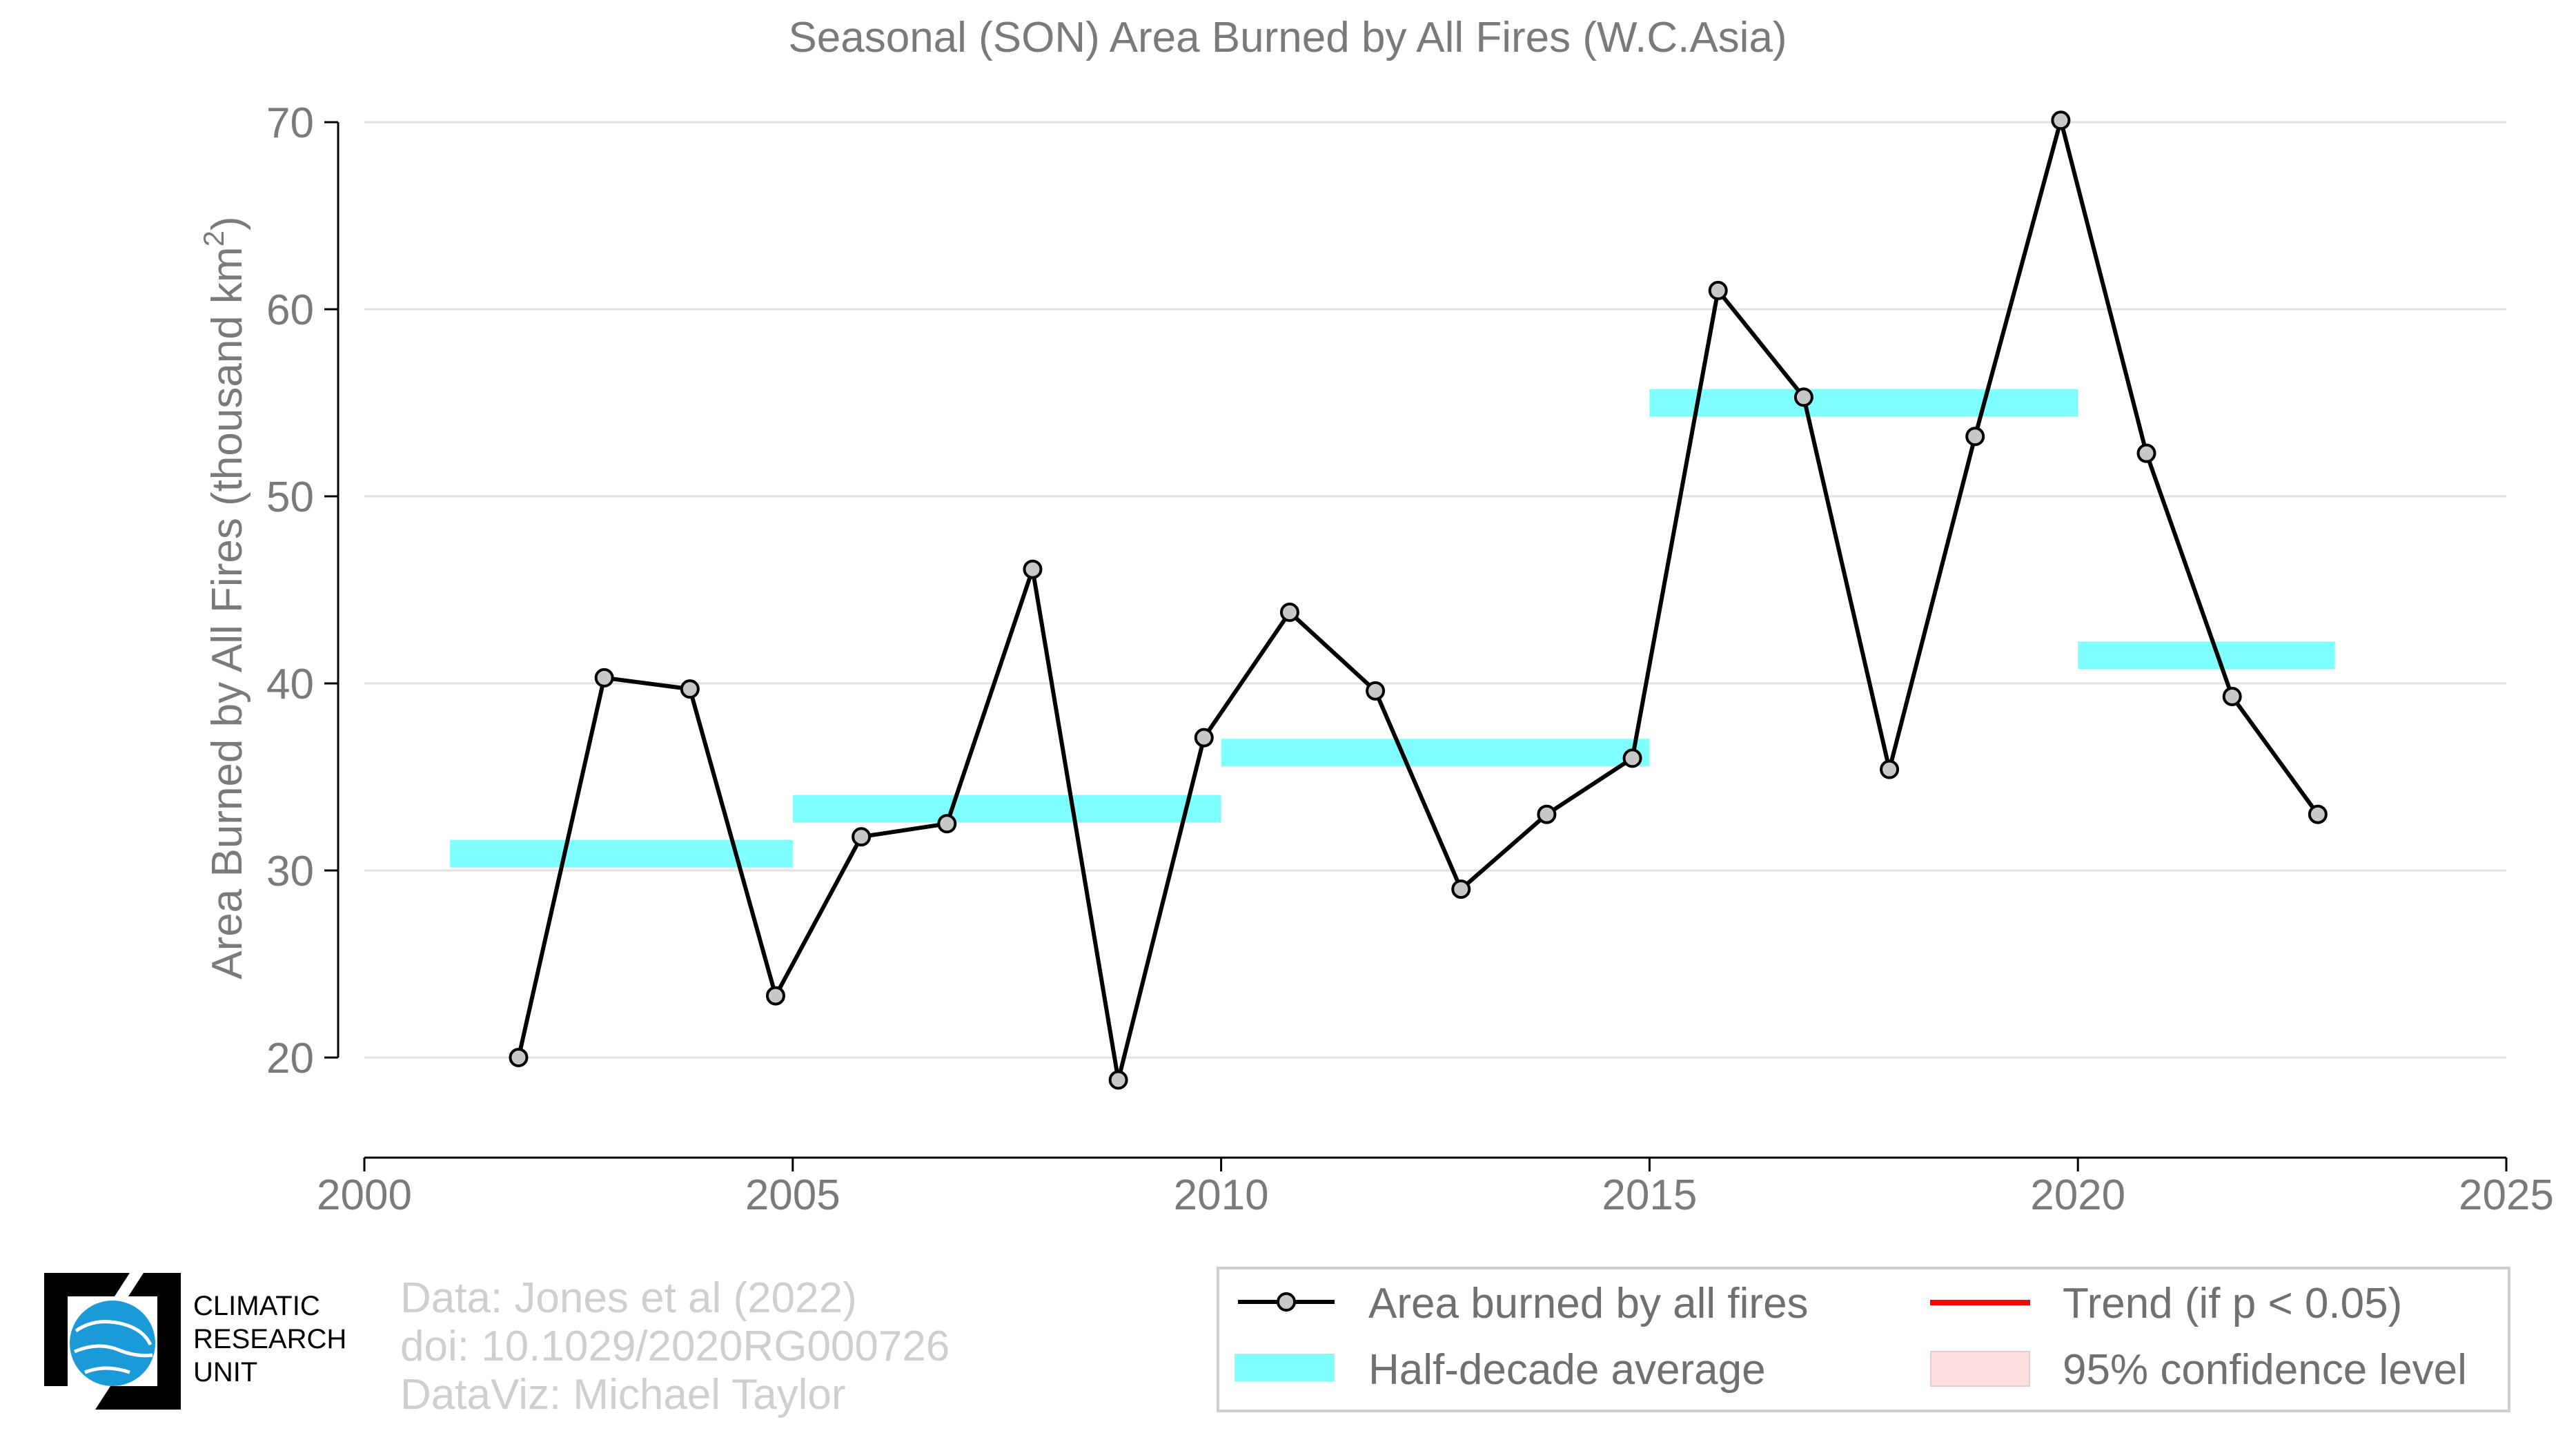 The width and height of the screenshot is (2576, 1451). Describe the element at coordinates (628, 1298) in the screenshot. I see `credit-data: Data: Jones et al (2022)` at that location.